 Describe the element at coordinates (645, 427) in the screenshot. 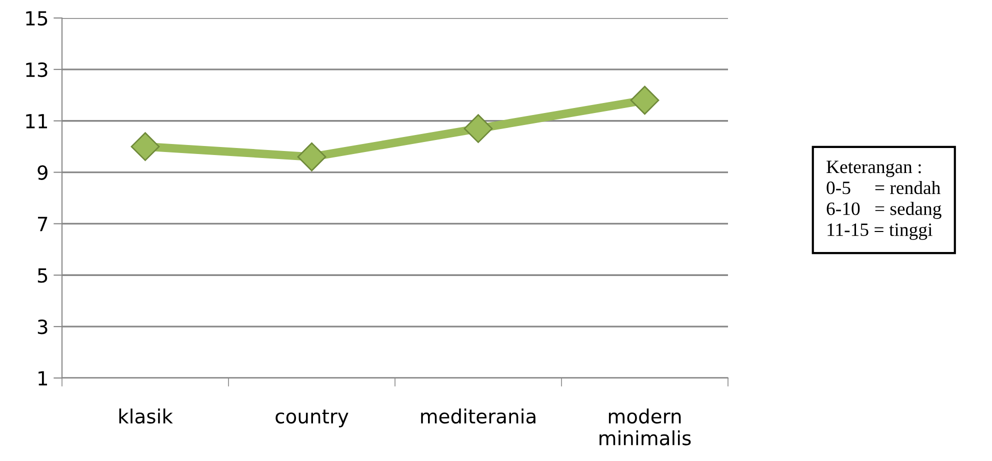

I see `x-tick-label: modern minimalis` at that location.